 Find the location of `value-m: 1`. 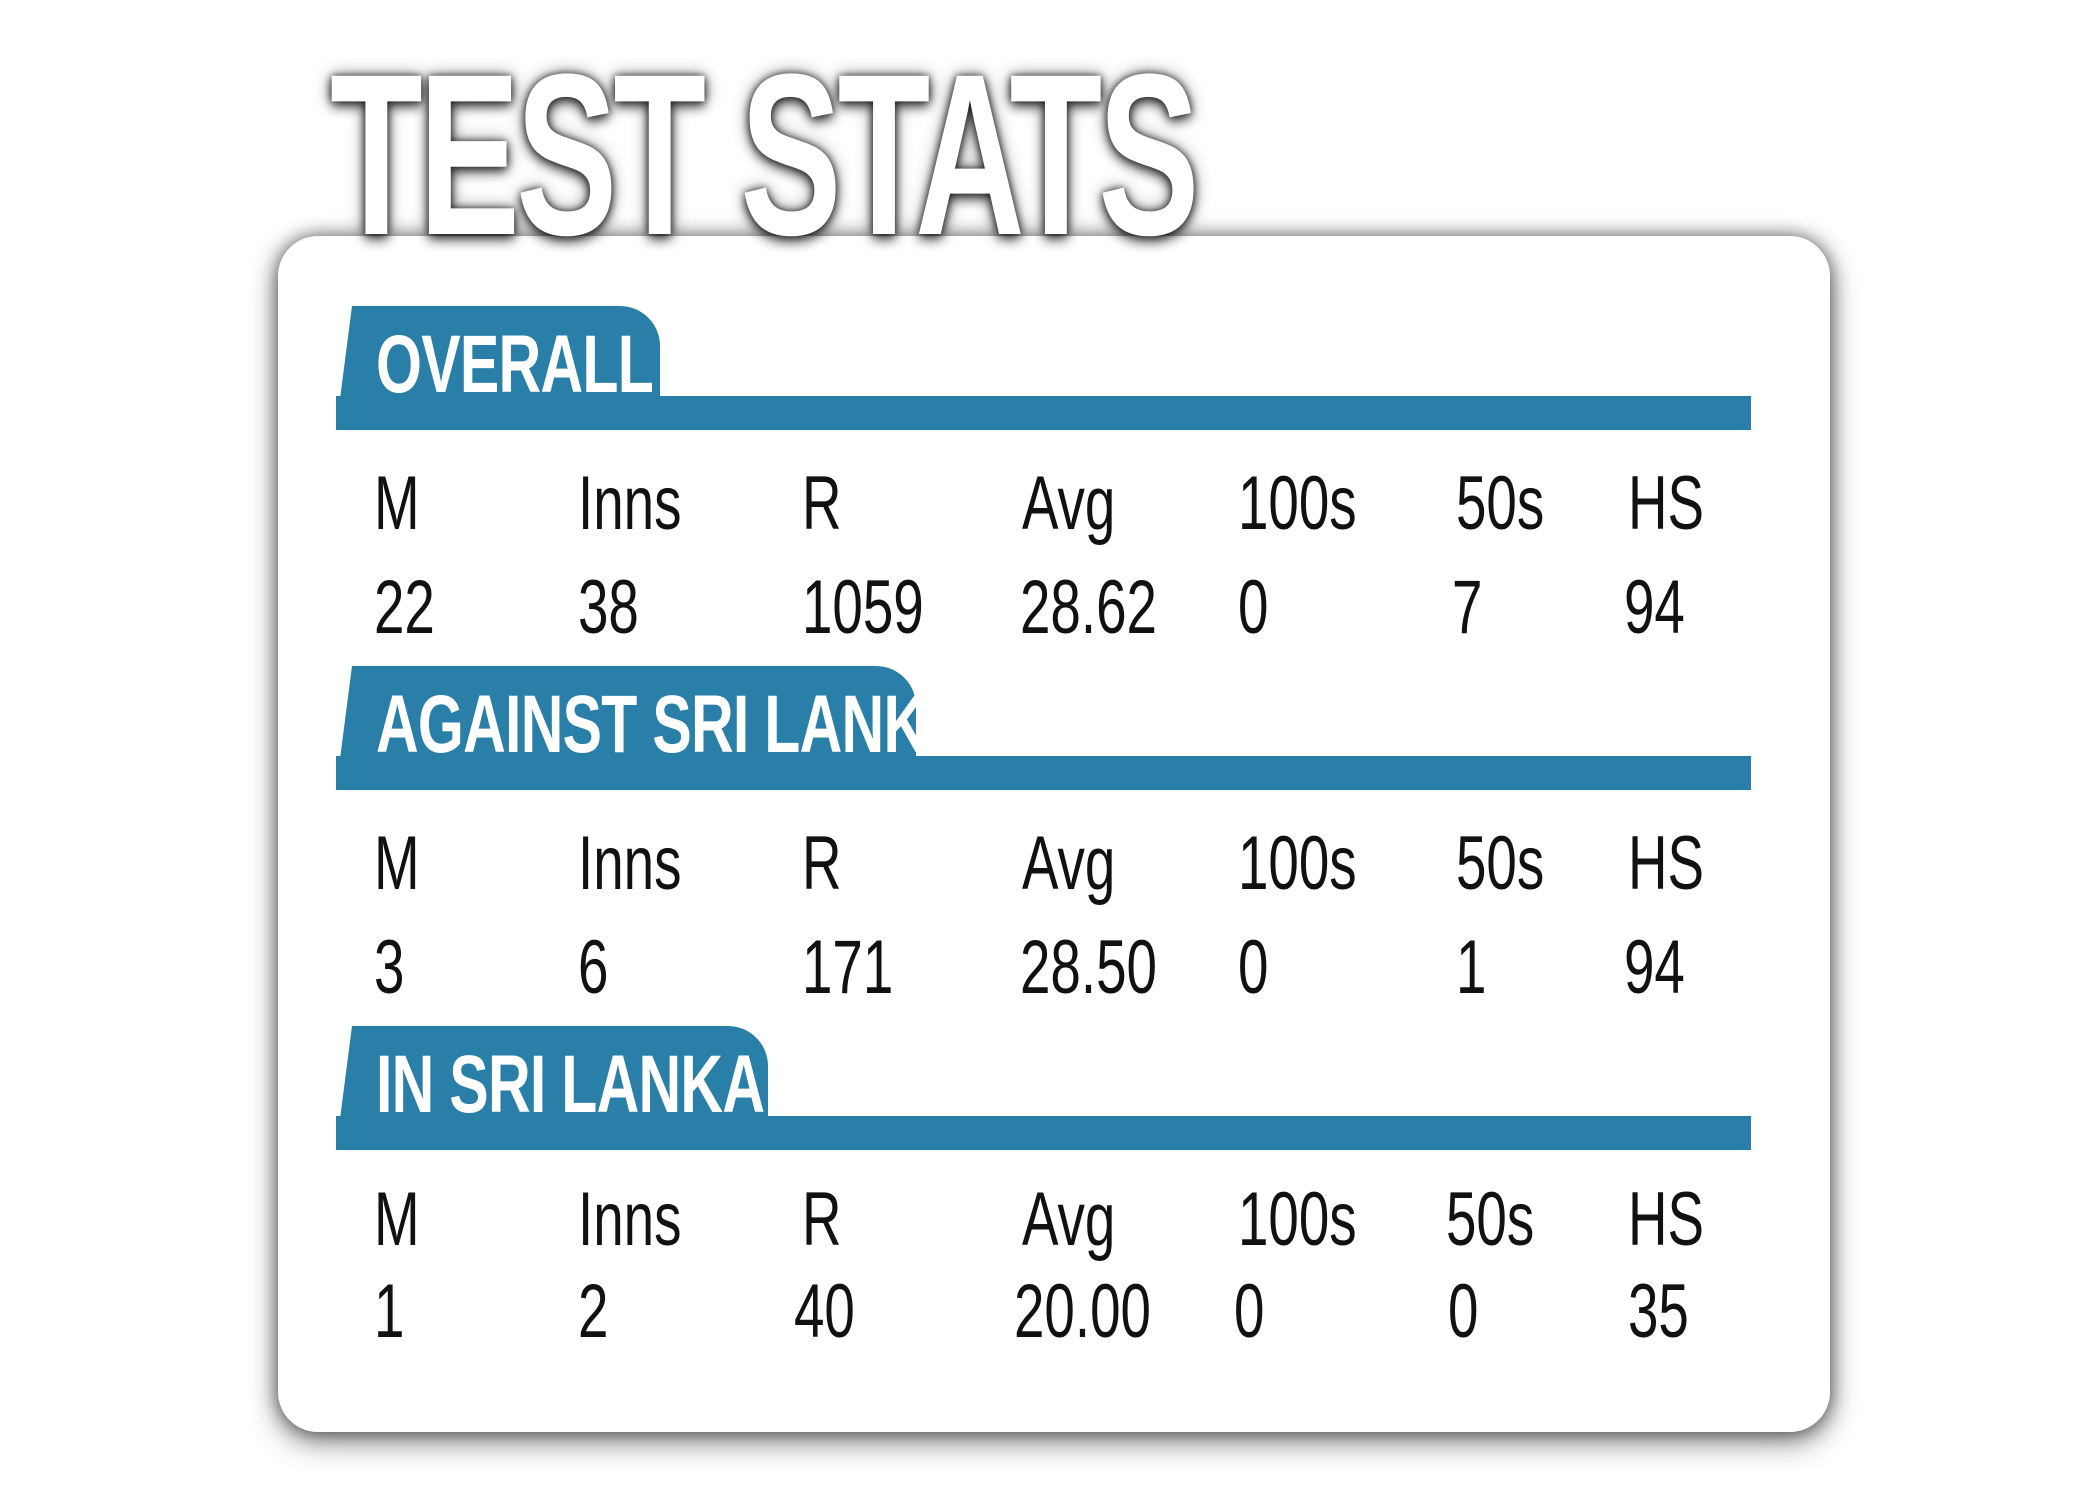

value-m: 1 is located at coordinates (389, 1311).